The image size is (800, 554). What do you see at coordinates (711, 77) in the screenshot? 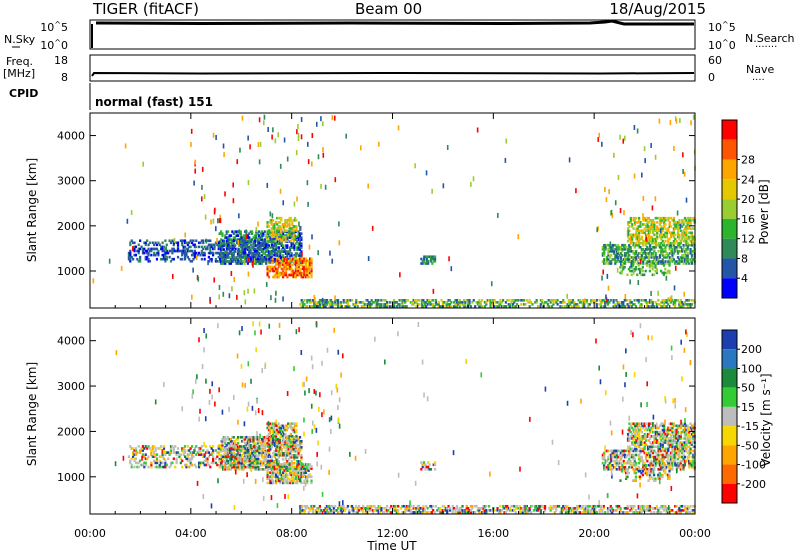
I see `freq-right-tick-bottom: 0` at bounding box center [711, 77].